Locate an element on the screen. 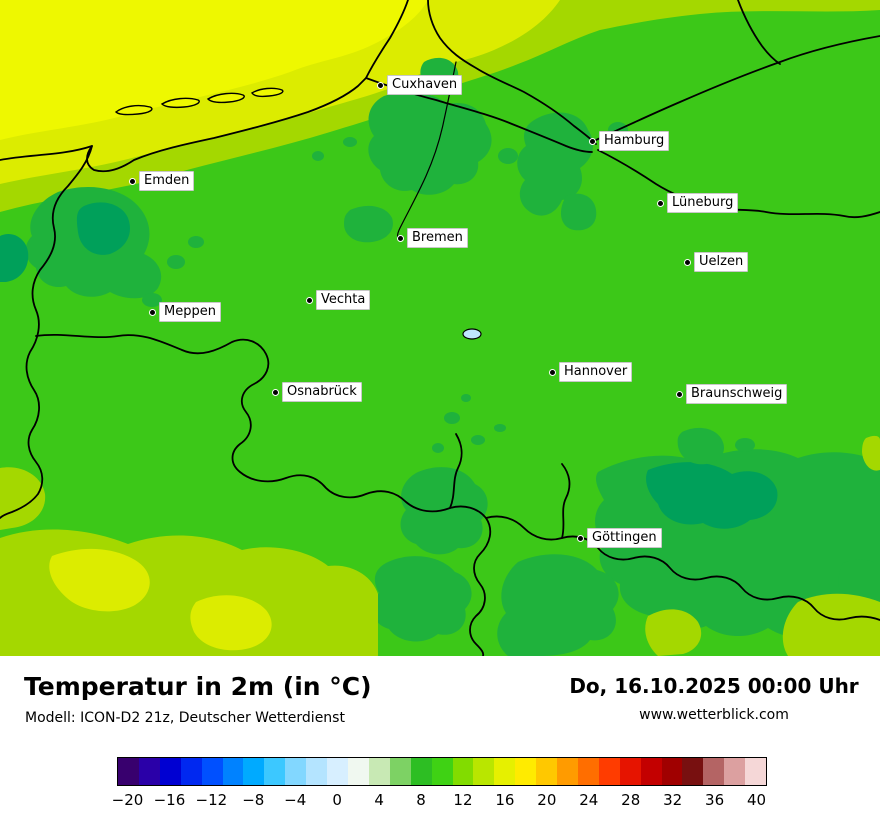 The image size is (880, 830). cold-core-harz is located at coordinates (712, 495).